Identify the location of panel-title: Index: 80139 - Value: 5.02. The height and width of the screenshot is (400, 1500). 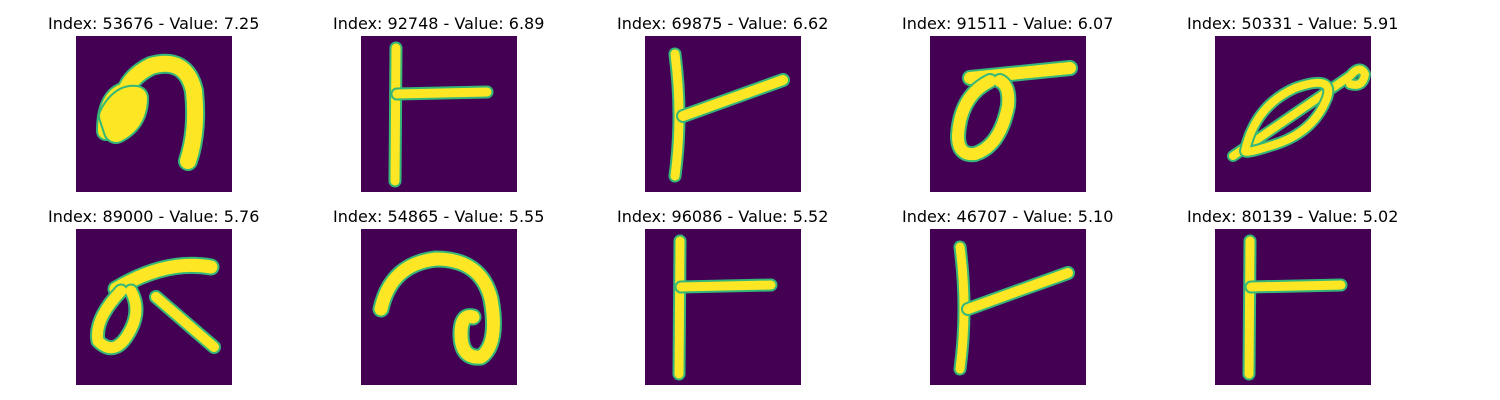
(1293, 216).